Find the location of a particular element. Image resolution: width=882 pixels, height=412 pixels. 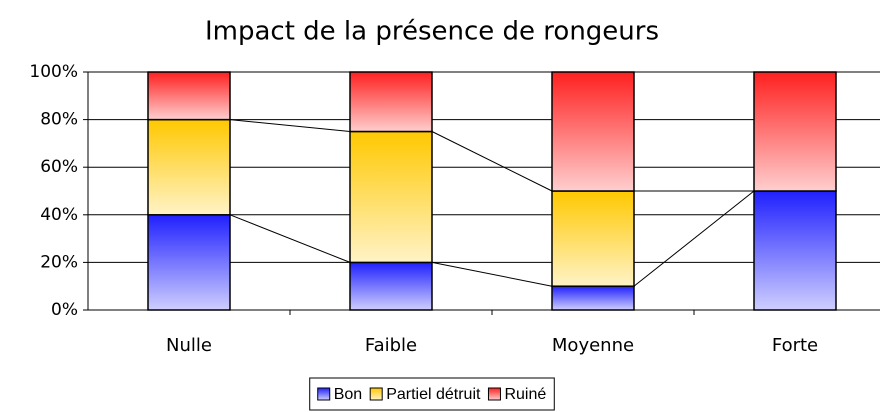

x-tick-label: Forte is located at coordinates (795, 345).